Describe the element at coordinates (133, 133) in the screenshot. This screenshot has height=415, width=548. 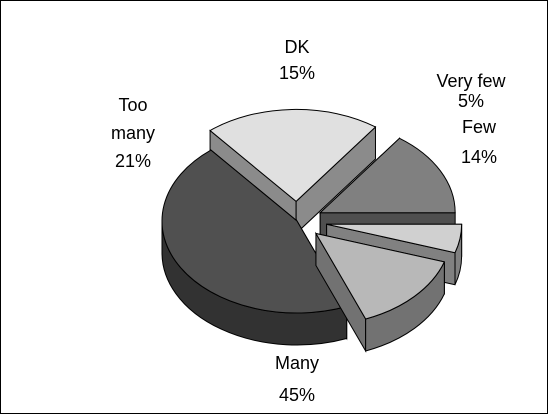
I see `label-too-many-line2: many` at that location.